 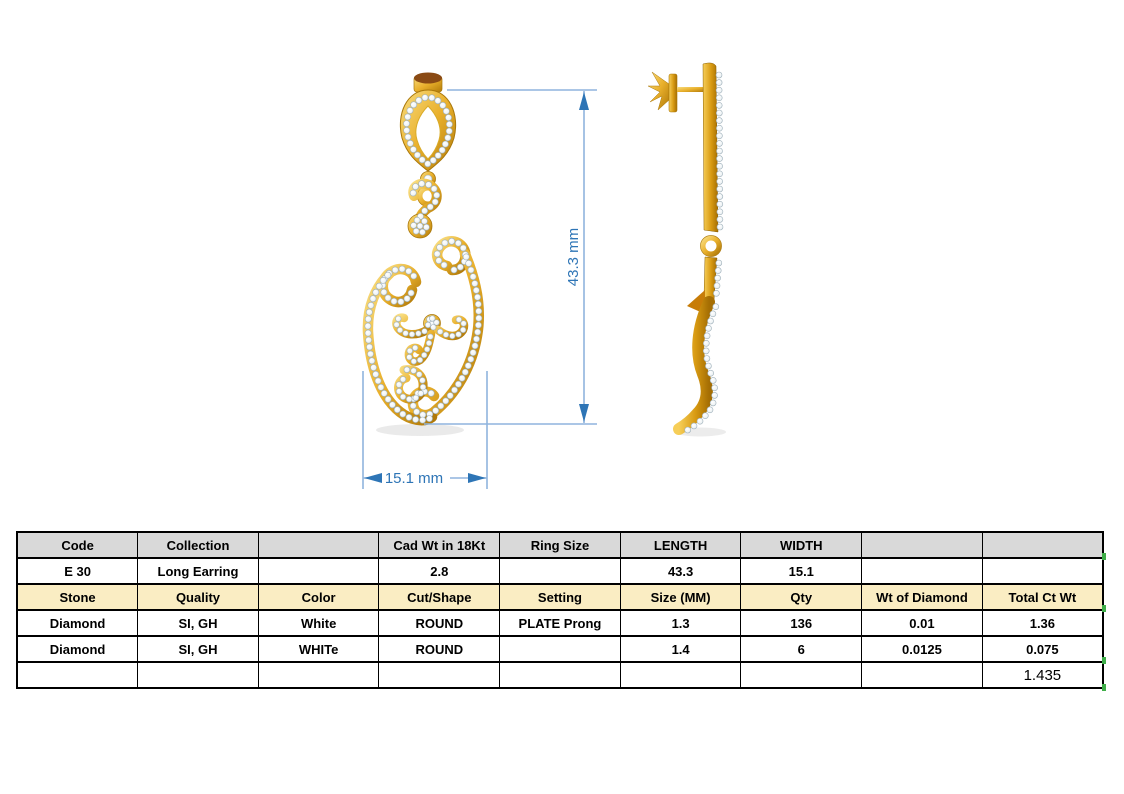 I want to click on table-cell: ROUND, so click(x=439, y=649).